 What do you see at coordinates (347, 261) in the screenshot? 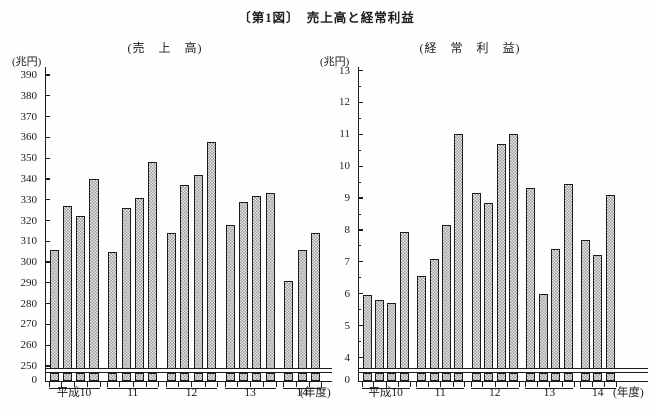
I see `y-tick-label: 7` at bounding box center [347, 261].